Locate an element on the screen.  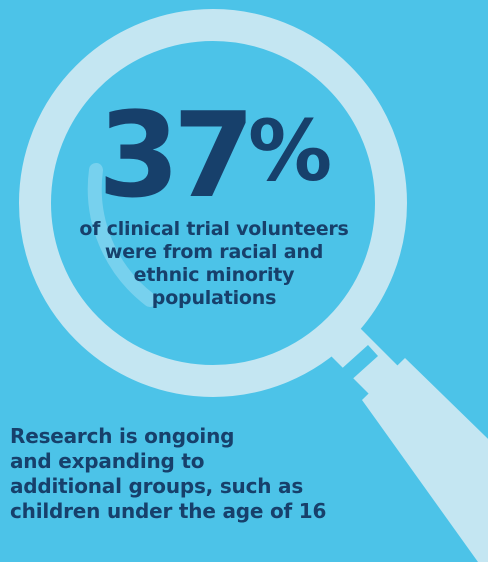
stat-caption-line: of clinical trial volunteers is located at coordinates (214, 229).